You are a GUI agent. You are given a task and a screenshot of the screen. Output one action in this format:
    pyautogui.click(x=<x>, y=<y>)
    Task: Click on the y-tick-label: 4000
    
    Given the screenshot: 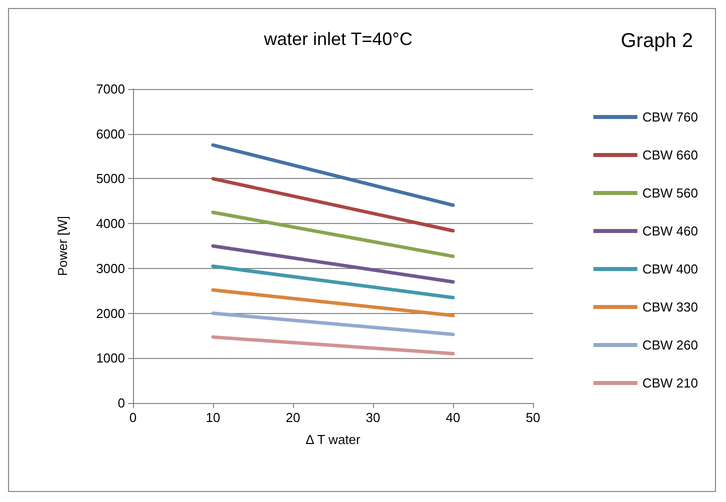 What is the action you would take?
    pyautogui.click(x=110, y=224)
    